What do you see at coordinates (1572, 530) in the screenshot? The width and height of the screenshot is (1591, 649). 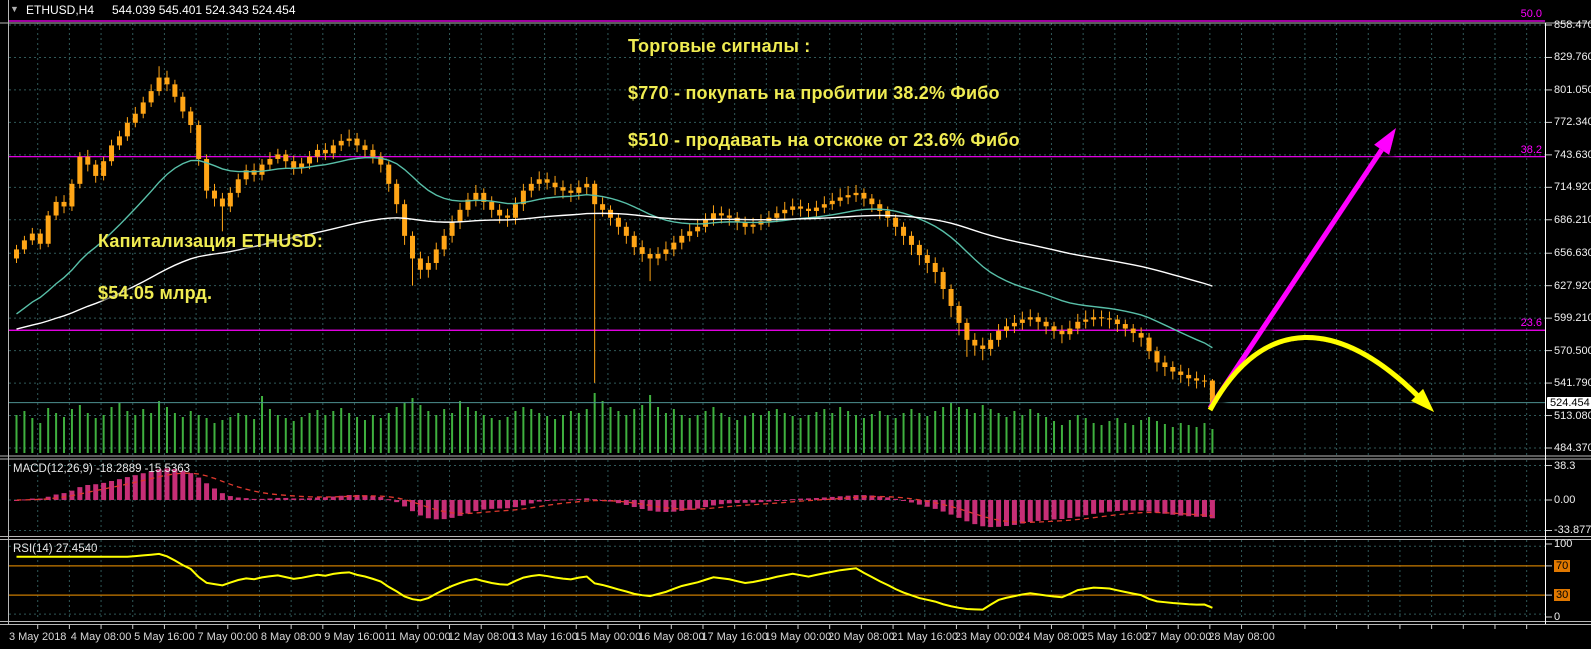 I see `macd-axis-label: -33.8775` at bounding box center [1572, 530].